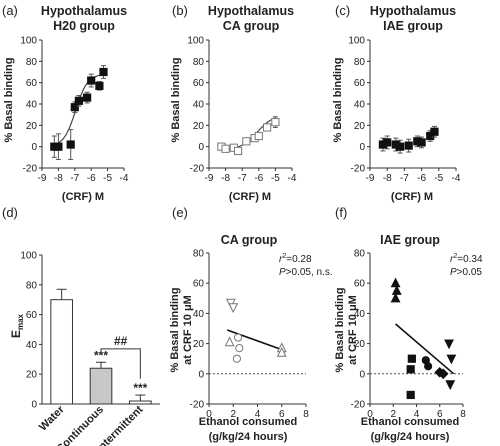  Describe the element at coordinates (197, 169) in the screenshot. I see `panel-1-ytick-label: -20` at that location.